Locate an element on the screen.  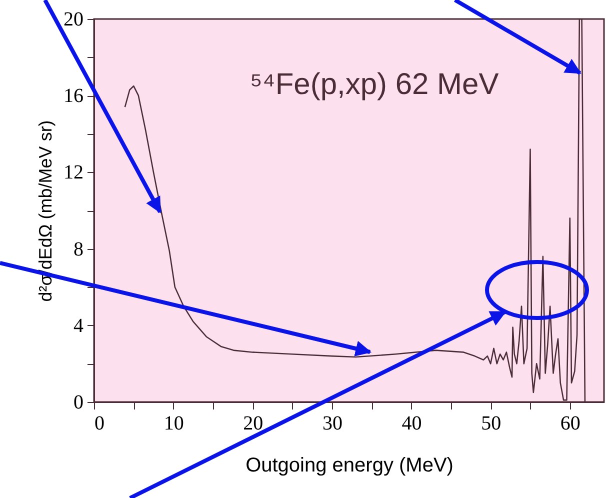
x-tick-label: 20 is located at coordinates (253, 423).